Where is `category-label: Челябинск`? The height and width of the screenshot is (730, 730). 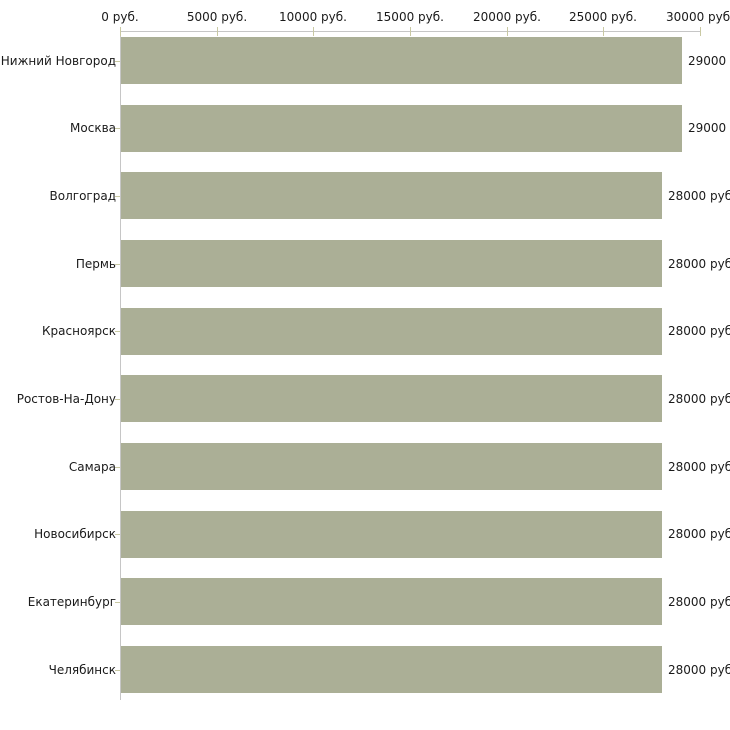
category-label: Челябинск is located at coordinates (82, 669).